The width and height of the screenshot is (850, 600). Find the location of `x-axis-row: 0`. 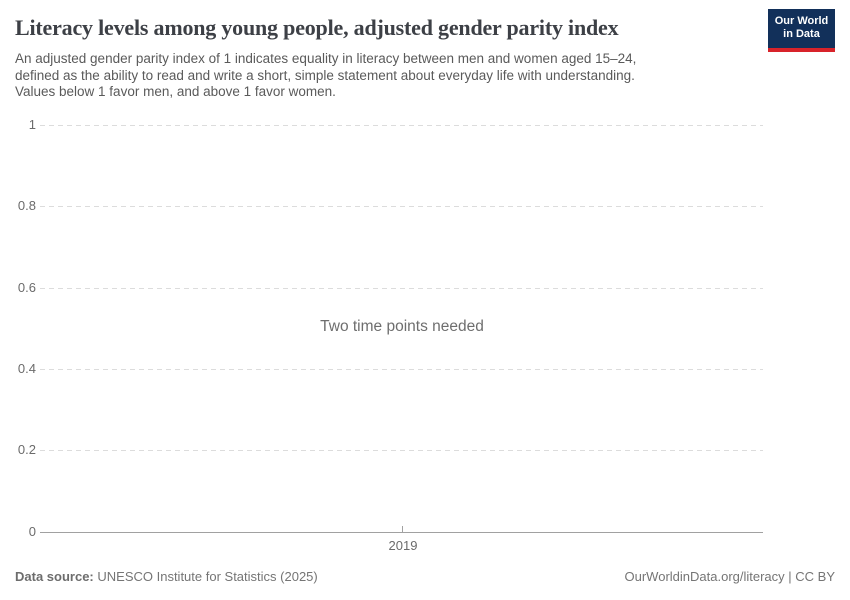

x-axis-row: 0 is located at coordinates (425, 532).